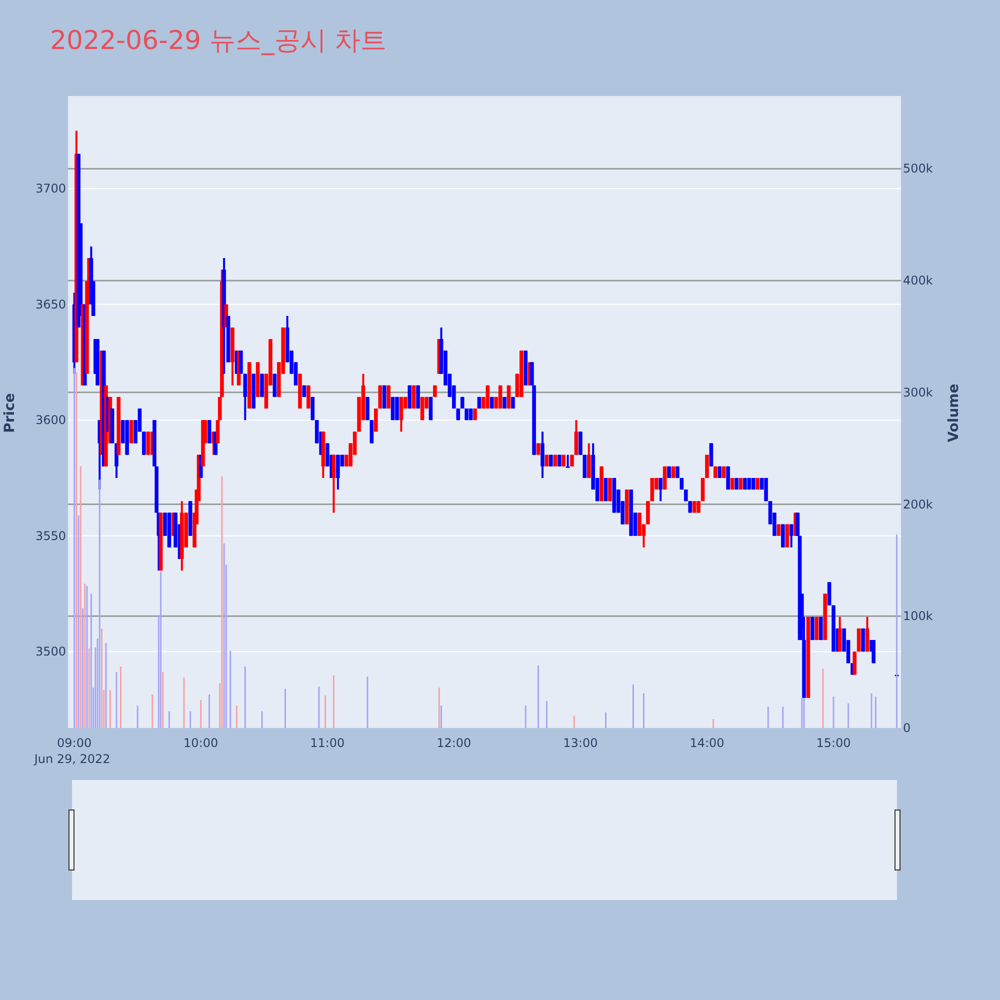 Image resolution: width=1000 pixels, height=1000 pixels. What do you see at coordinates (707, 743) in the screenshot?
I see `x-tick-label: 14:00` at bounding box center [707, 743].